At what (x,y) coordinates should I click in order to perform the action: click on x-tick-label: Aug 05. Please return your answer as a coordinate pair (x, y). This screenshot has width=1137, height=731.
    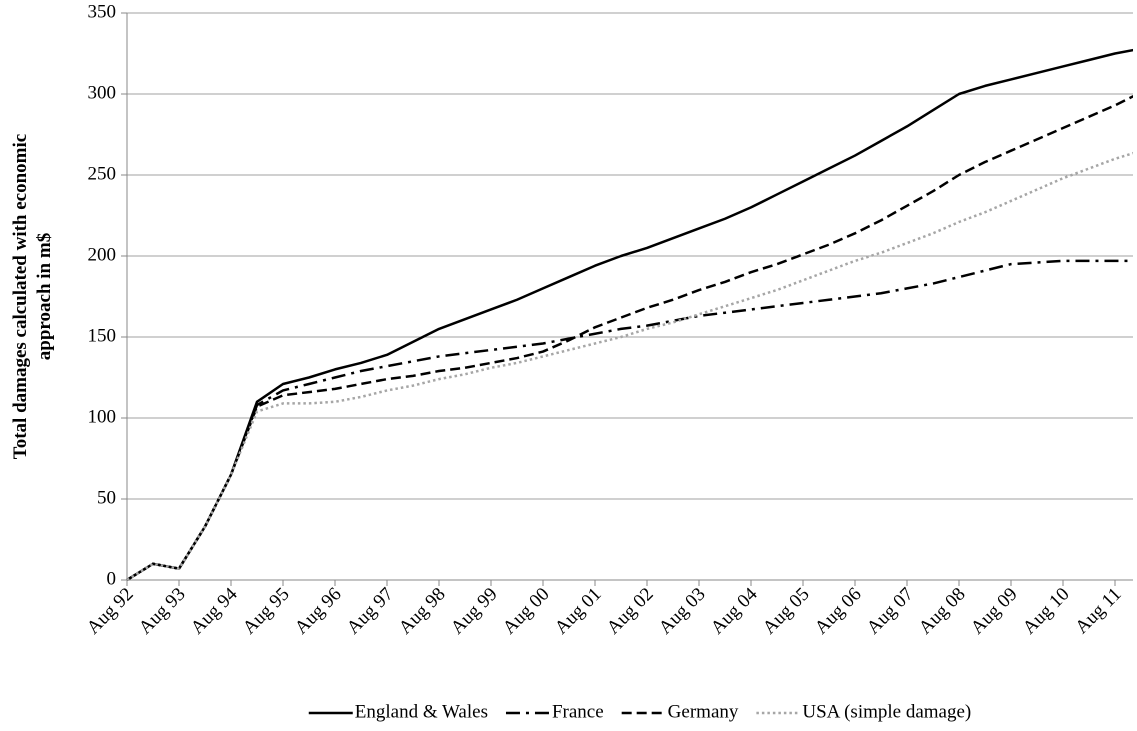
    Looking at the image, I should click on (786, 611).